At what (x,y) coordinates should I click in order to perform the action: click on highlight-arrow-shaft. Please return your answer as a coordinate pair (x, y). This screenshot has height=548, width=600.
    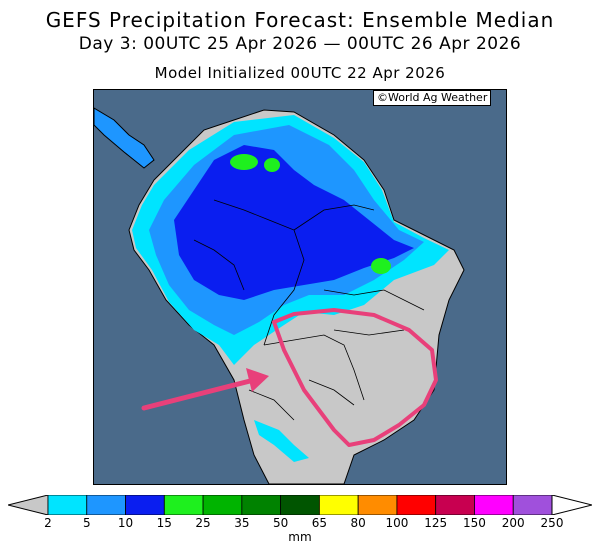
    Looking at the image, I should click on (199, 394).